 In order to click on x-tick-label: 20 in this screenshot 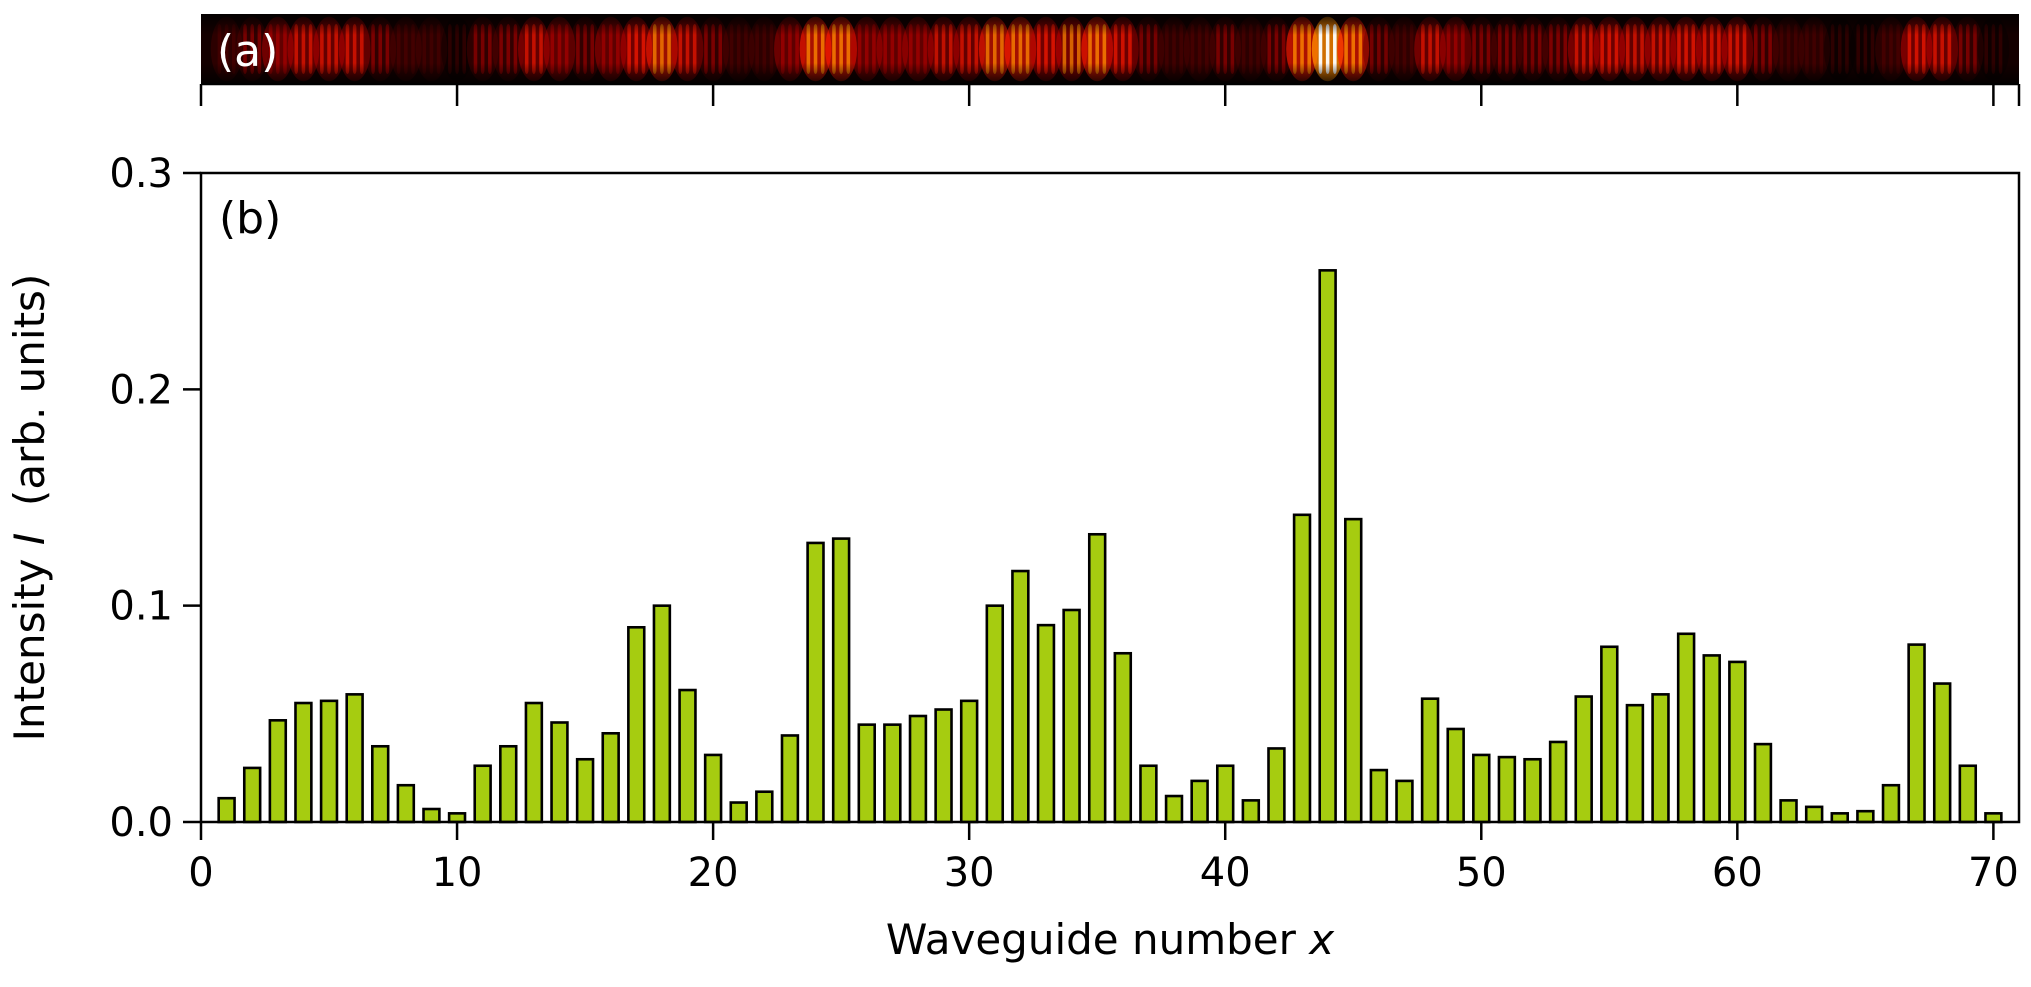, I will do `click(713, 873)`.